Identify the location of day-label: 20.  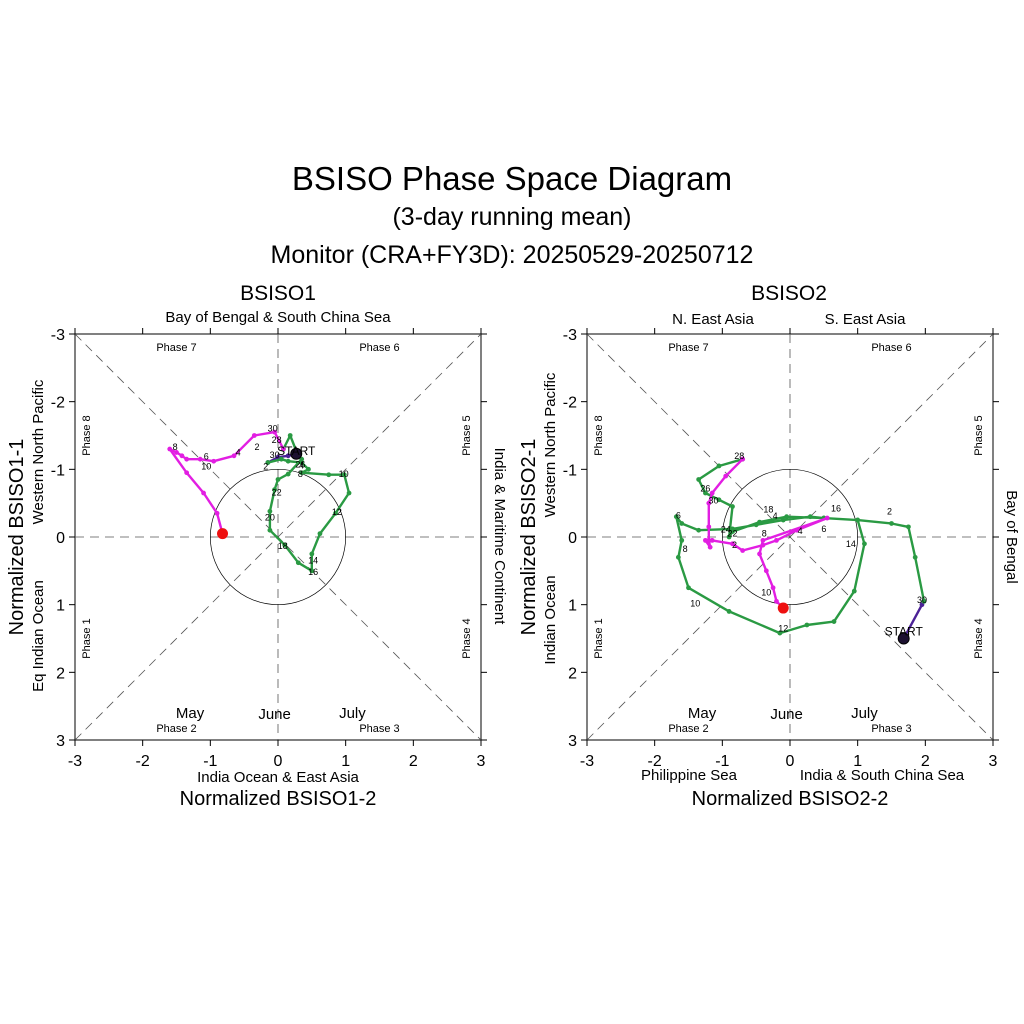
(270, 517).